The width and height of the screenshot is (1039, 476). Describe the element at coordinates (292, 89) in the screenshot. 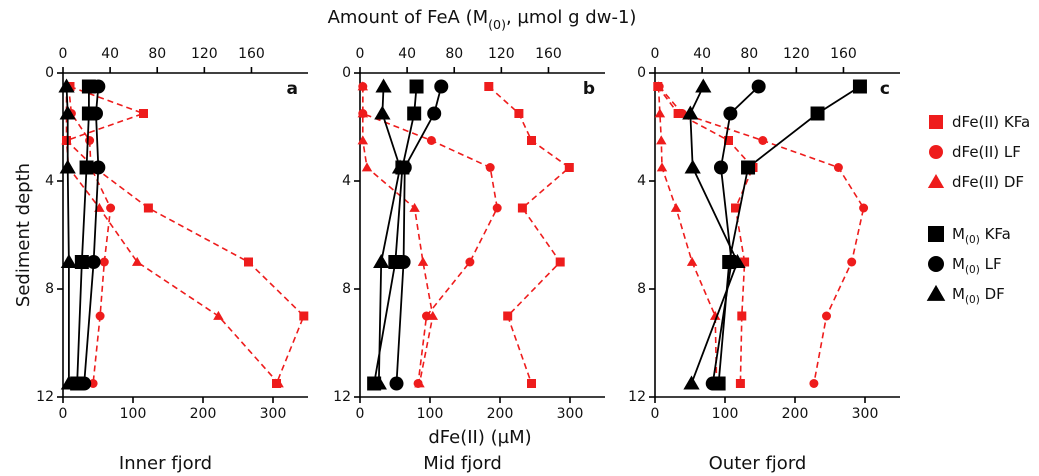

I see `panel-letter: a` at that location.